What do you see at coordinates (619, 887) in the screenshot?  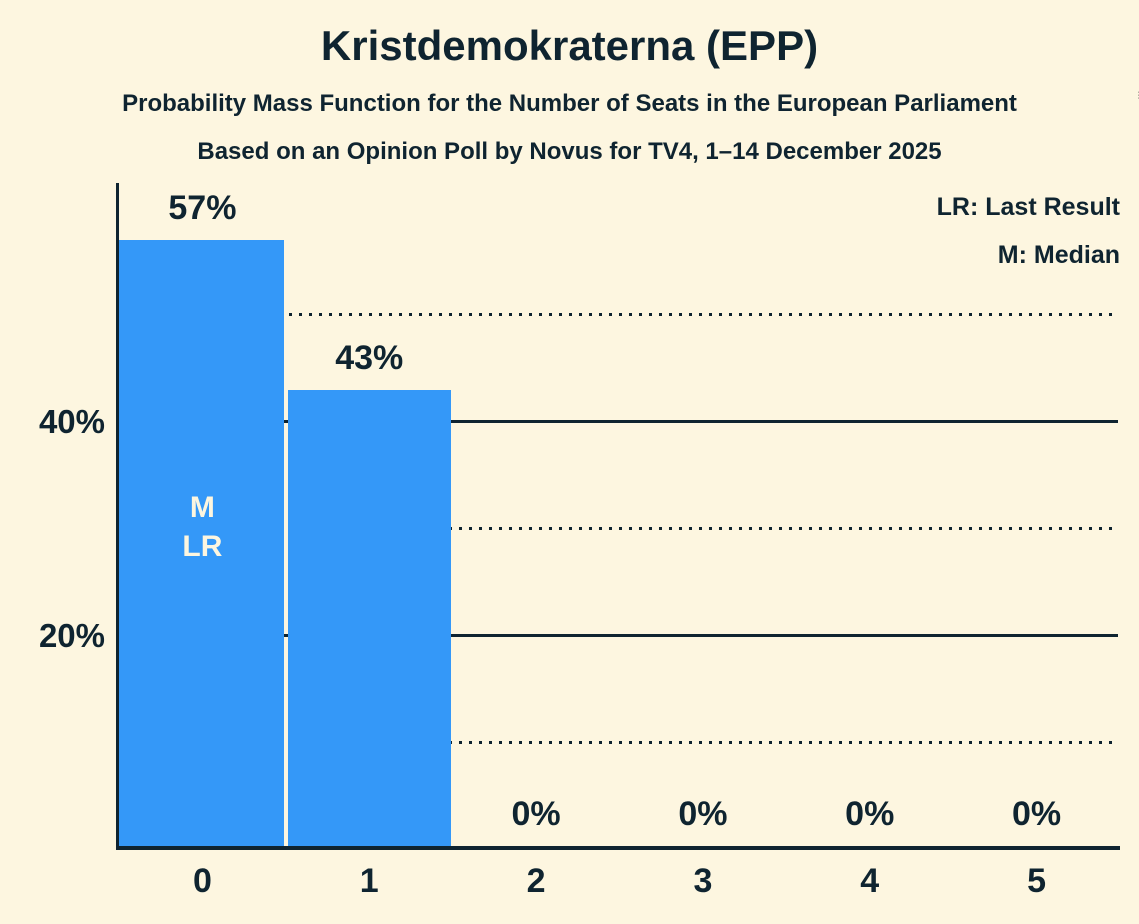 I see `x-axis-labels: 0 1 2 3 4 5` at bounding box center [619, 887].